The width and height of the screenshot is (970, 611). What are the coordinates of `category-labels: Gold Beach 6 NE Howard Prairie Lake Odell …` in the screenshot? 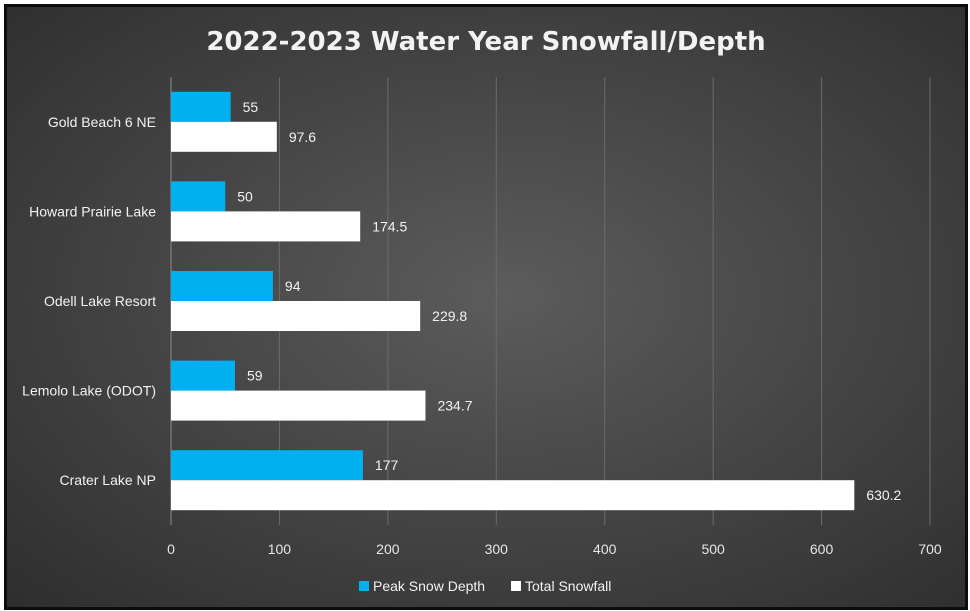 It's located at (89, 301).